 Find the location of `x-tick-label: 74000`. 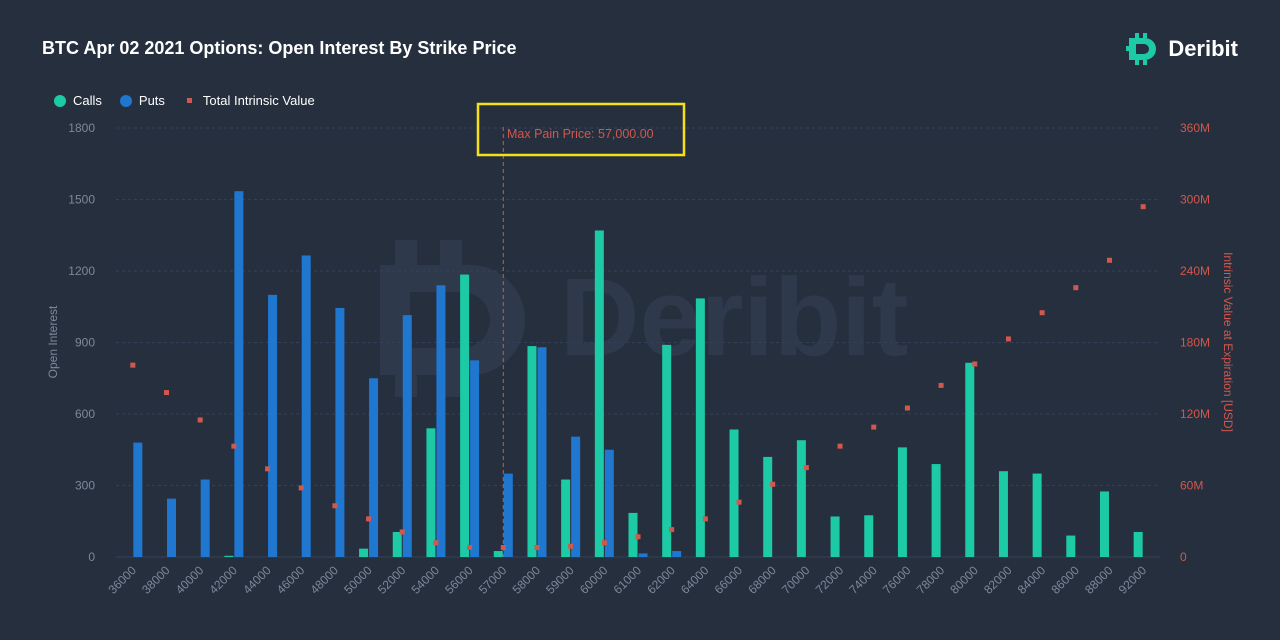

x-tick-label: 74000 is located at coordinates (863, 580).